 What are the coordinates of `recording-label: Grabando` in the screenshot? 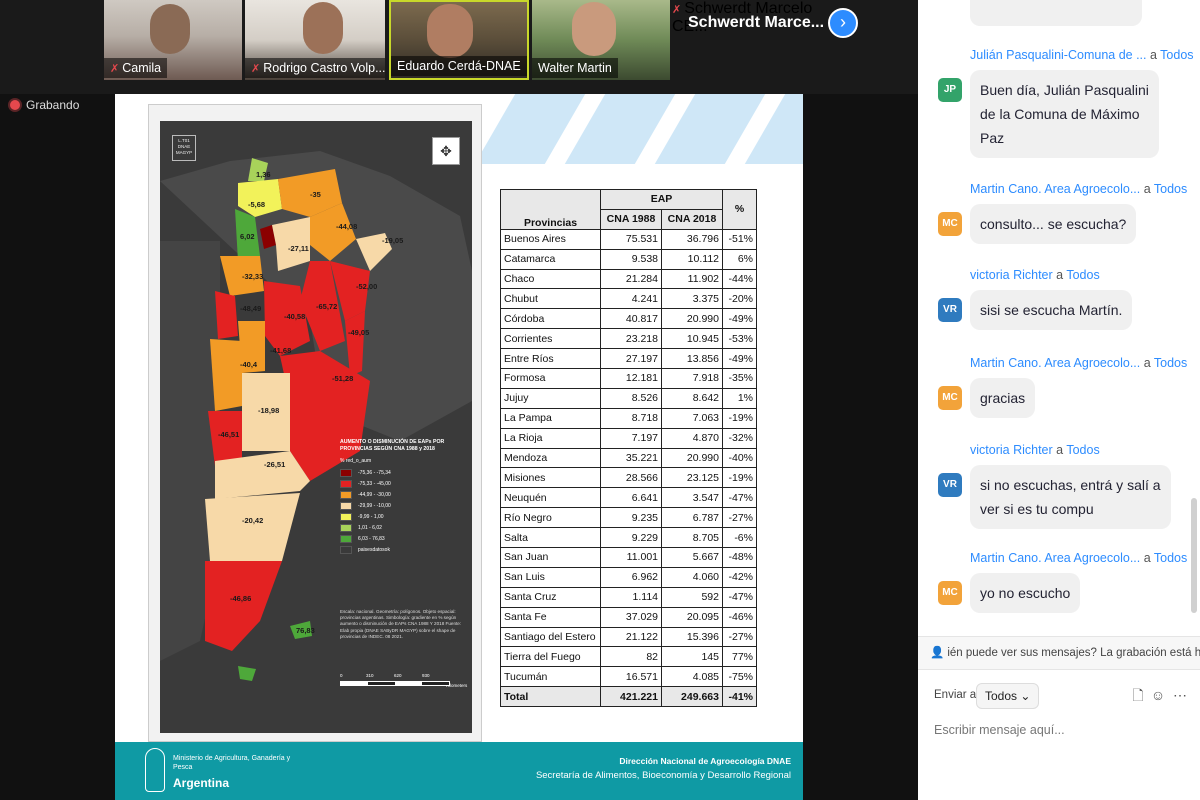 It's located at (53, 105).